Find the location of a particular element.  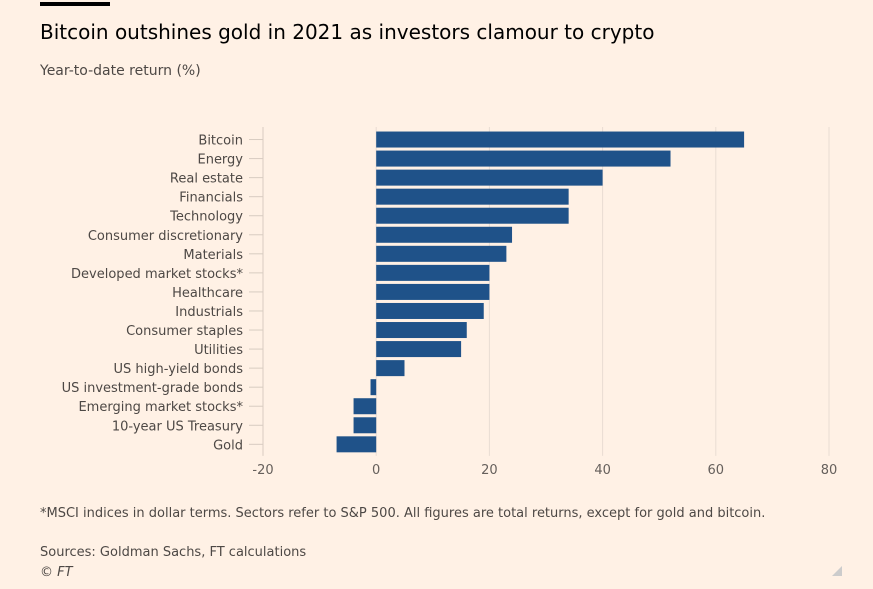

category-label: Energy is located at coordinates (220, 160).